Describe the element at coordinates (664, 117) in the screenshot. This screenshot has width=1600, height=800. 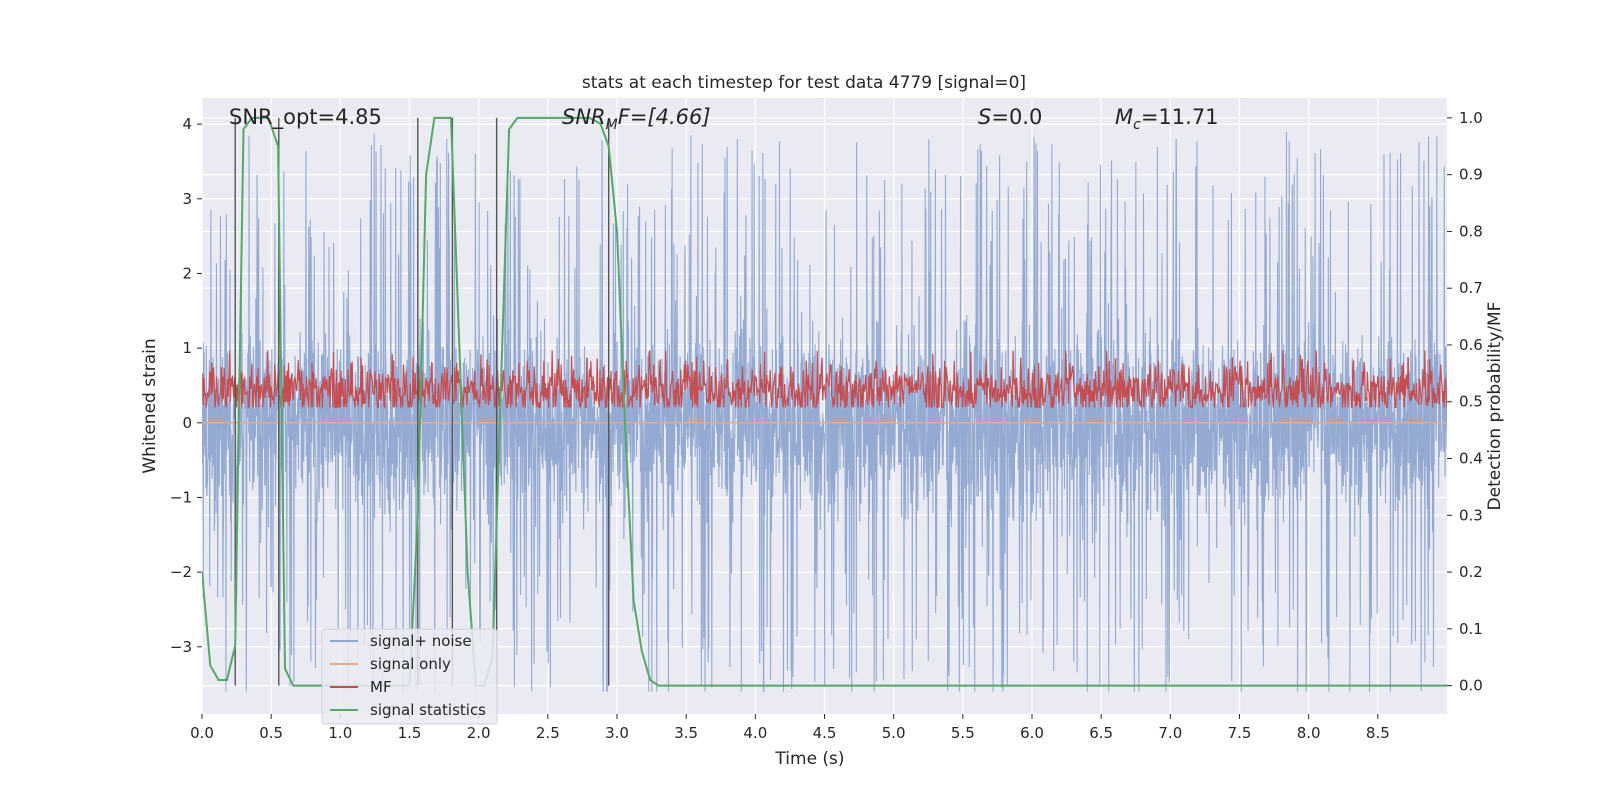
I see `annotation-snr-mf-rest: F=[4.66]` at that location.